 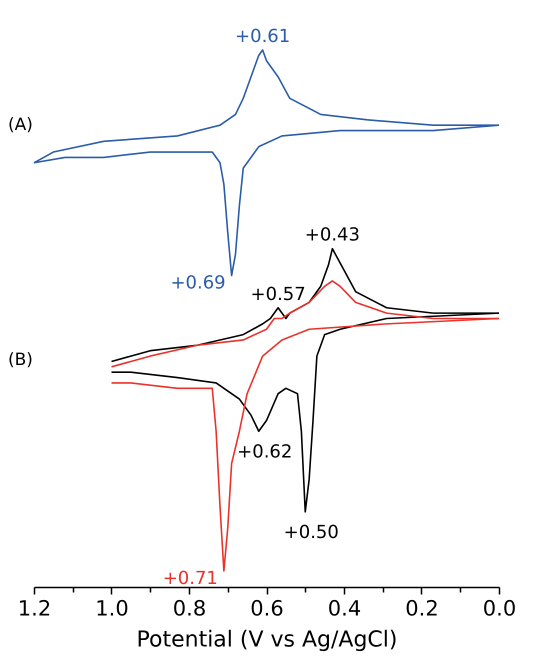 What do you see at coordinates (332, 235) in the screenshot?
I see `annotation: +0.43` at bounding box center [332, 235].